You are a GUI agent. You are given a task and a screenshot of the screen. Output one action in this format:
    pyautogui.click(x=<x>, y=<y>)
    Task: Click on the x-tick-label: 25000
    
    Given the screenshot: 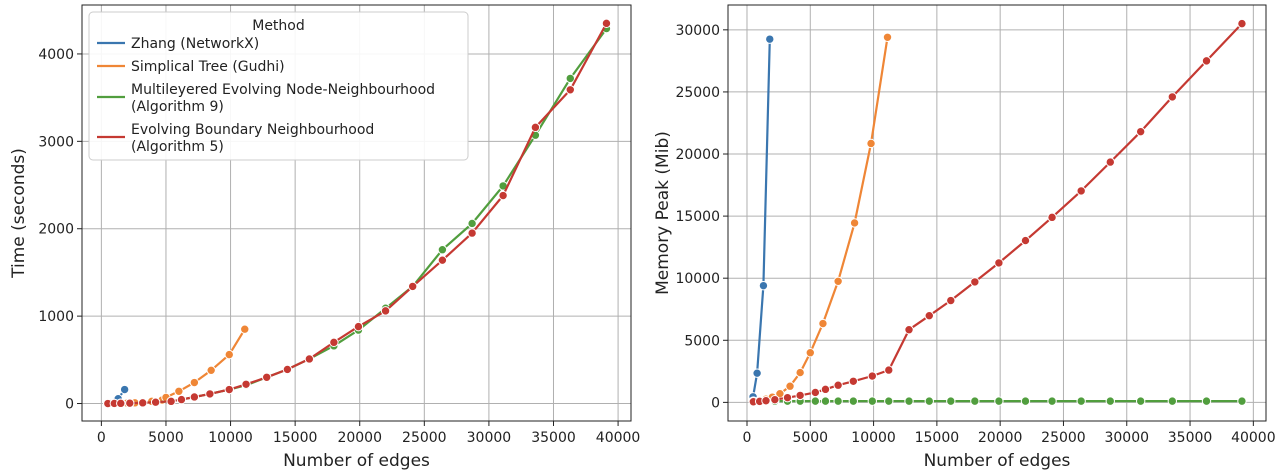 What is the action you would take?
    pyautogui.click(x=424, y=438)
    